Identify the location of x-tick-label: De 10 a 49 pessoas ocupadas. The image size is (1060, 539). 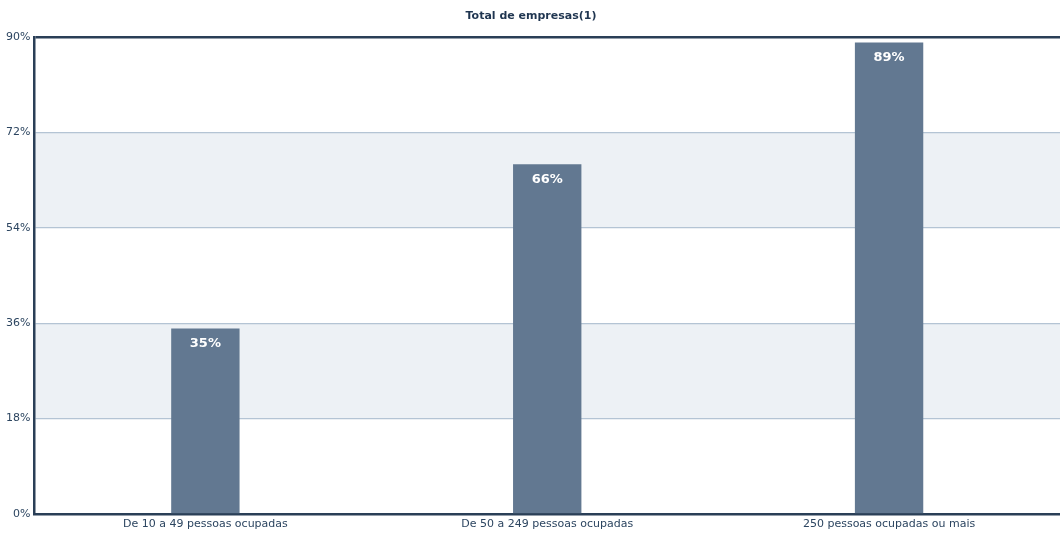
(205, 524).